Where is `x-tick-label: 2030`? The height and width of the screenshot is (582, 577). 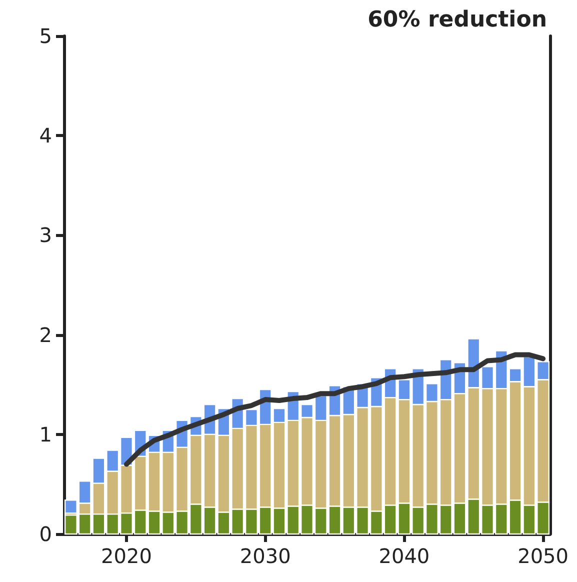 x-tick-label: 2030 is located at coordinates (265, 556).